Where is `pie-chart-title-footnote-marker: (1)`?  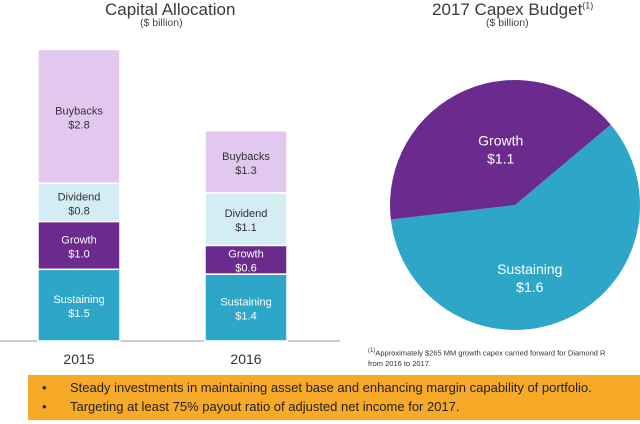 pie-chart-title-footnote-marker: (1) is located at coordinates (588, 5).